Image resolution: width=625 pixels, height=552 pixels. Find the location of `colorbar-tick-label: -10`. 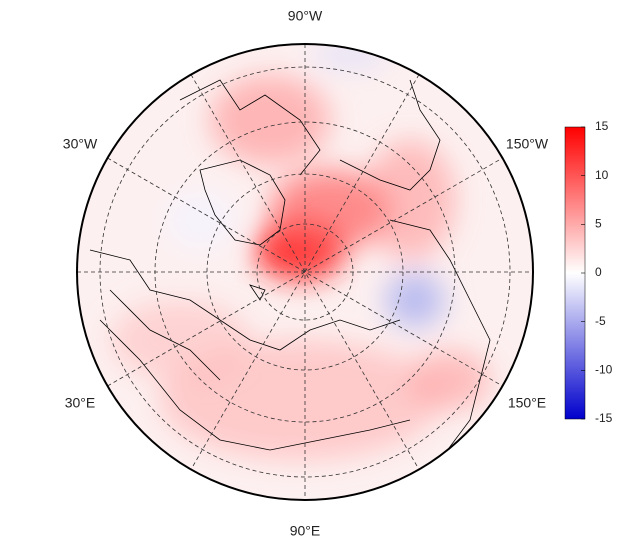

colorbar-tick-label: -10 is located at coordinates (604, 370).